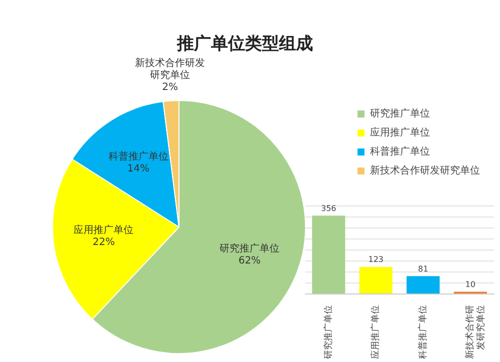  I want to click on category-label: 新技术合作研发研究单位, so click(170, 70).